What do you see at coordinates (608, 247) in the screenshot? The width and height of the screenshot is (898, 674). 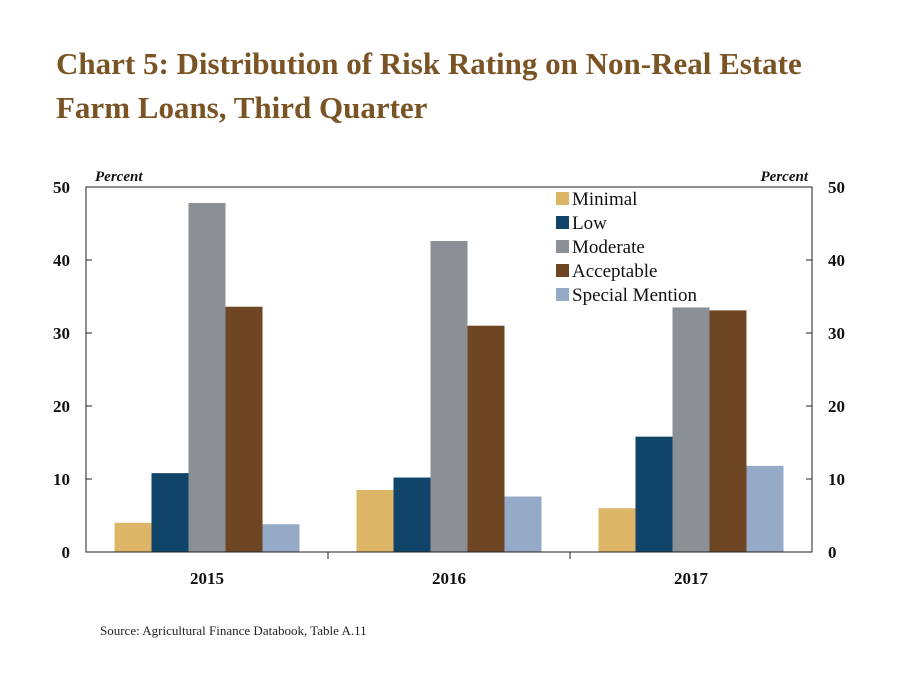 I see `legend-label-moderate: Moderate` at bounding box center [608, 247].